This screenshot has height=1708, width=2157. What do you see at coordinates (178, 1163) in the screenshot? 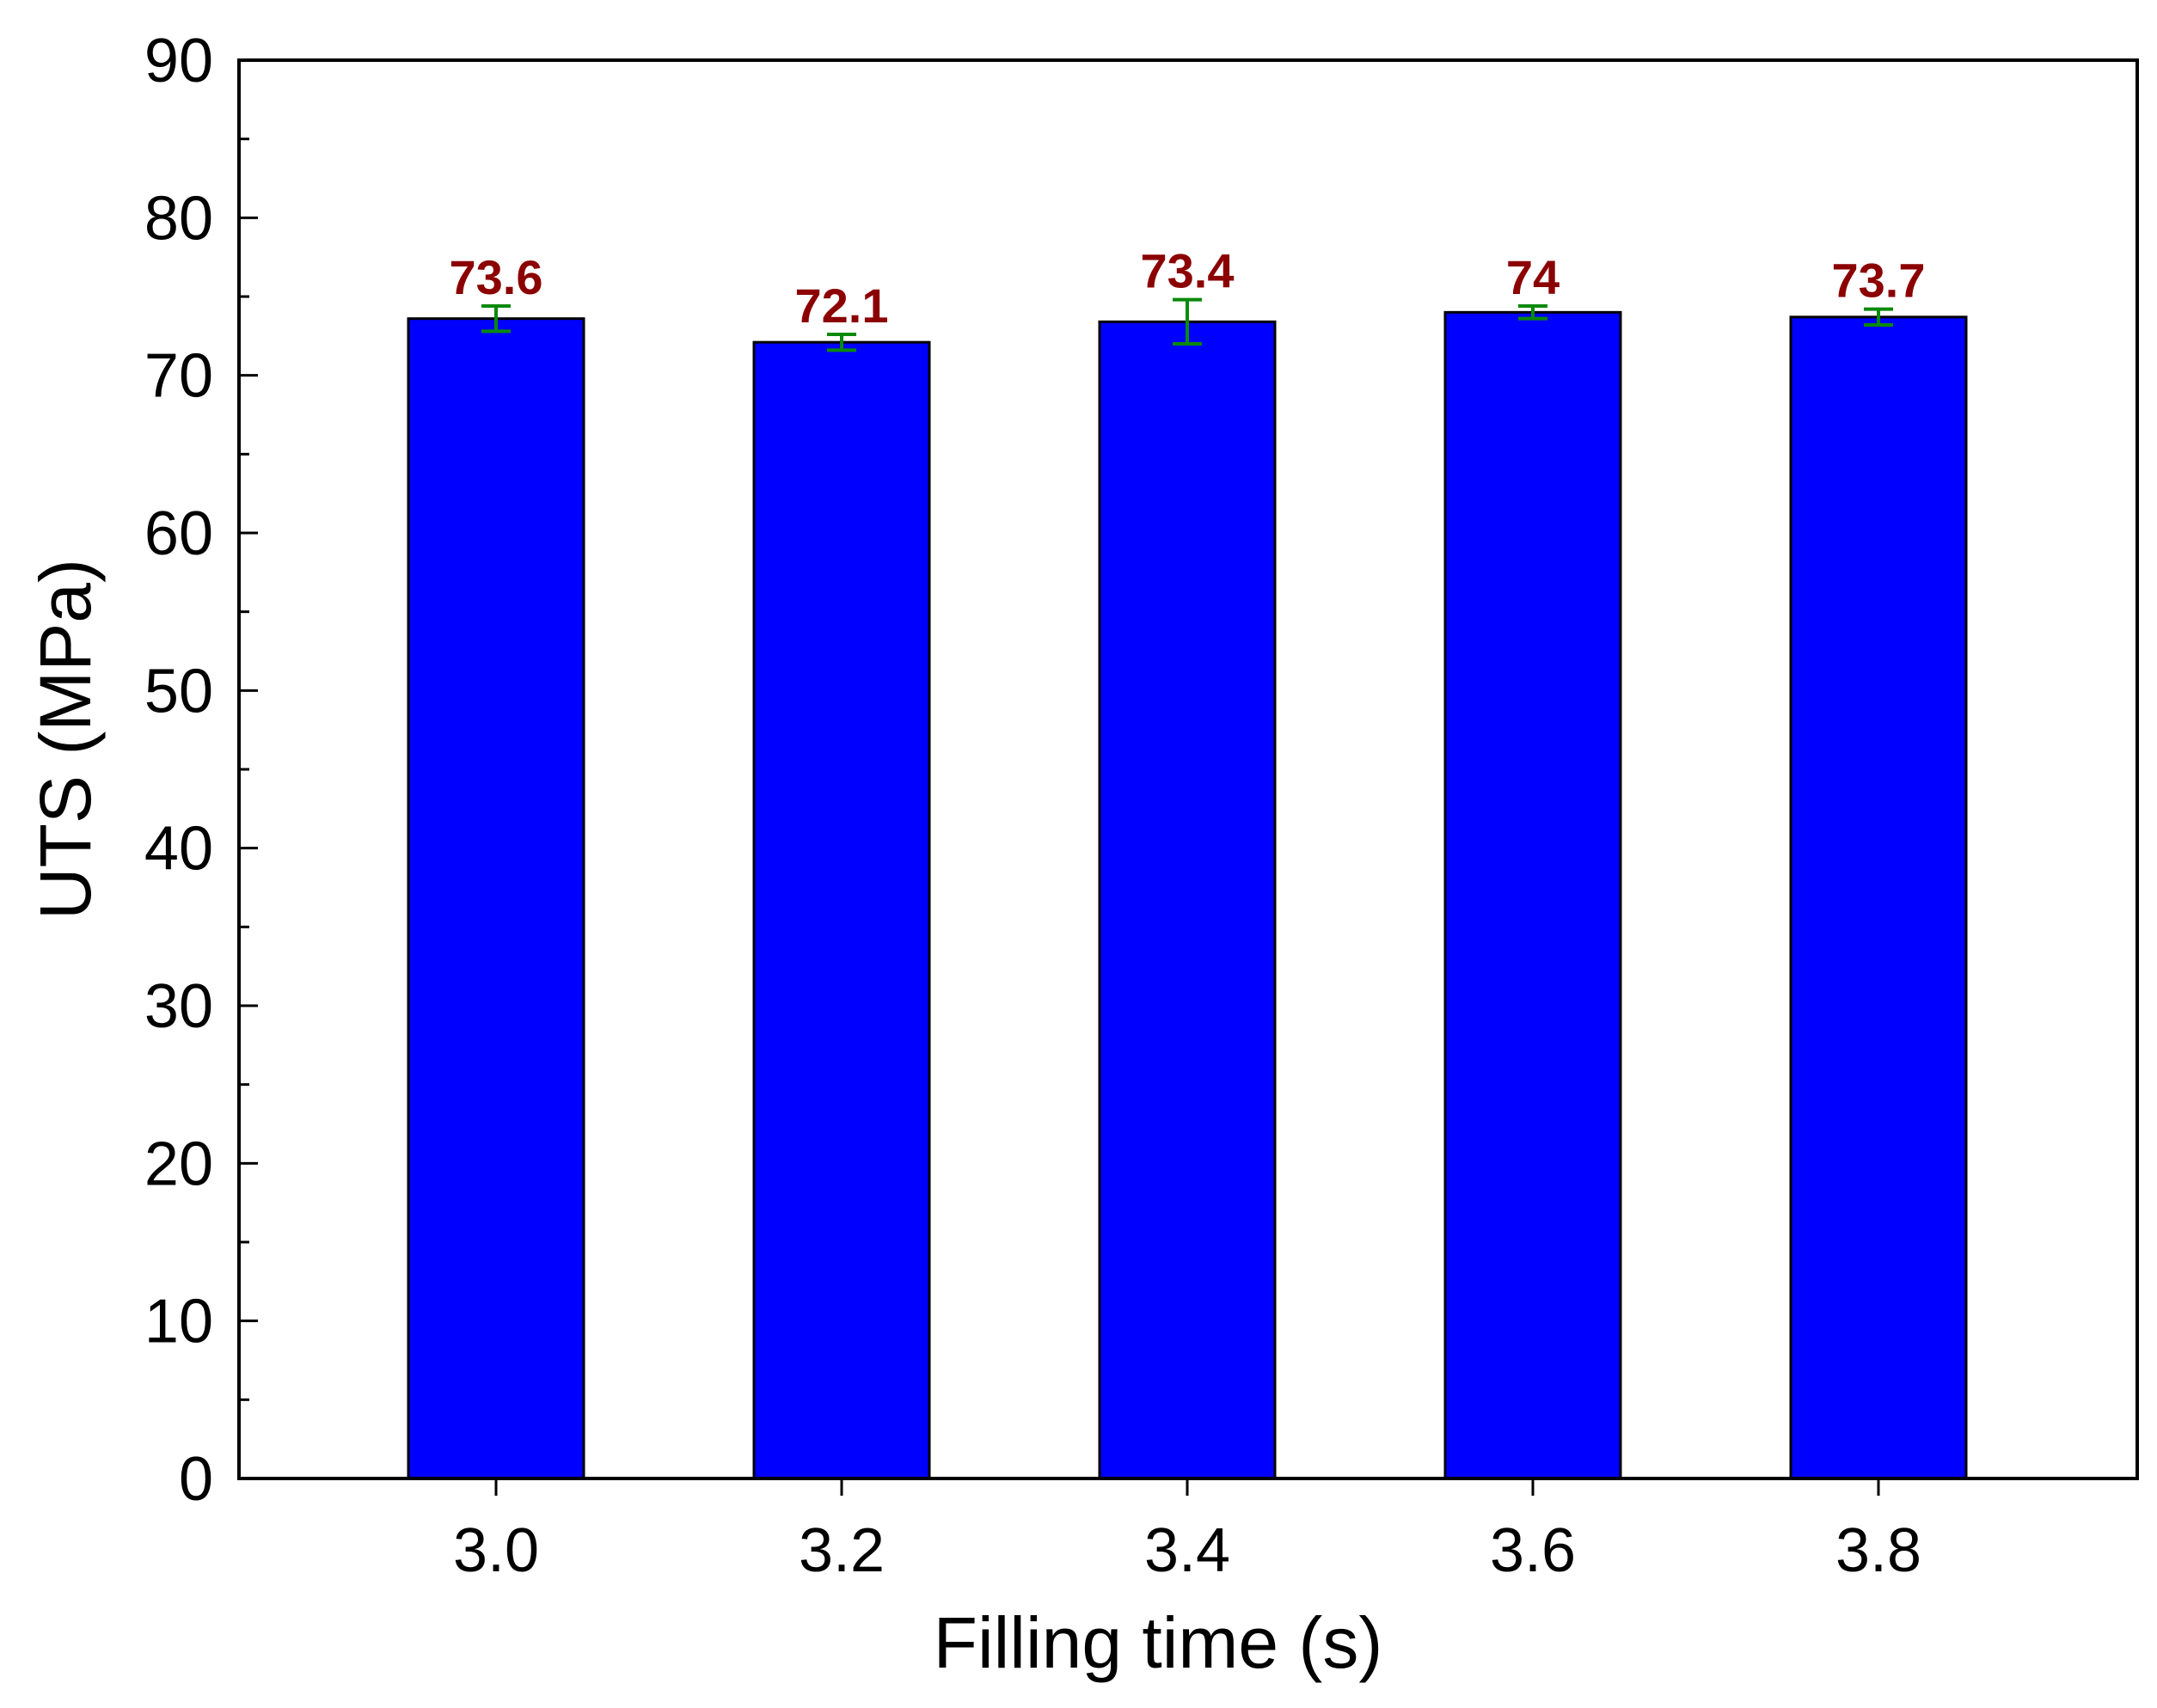
I see `y-tick-label-20: 20` at bounding box center [178, 1163].